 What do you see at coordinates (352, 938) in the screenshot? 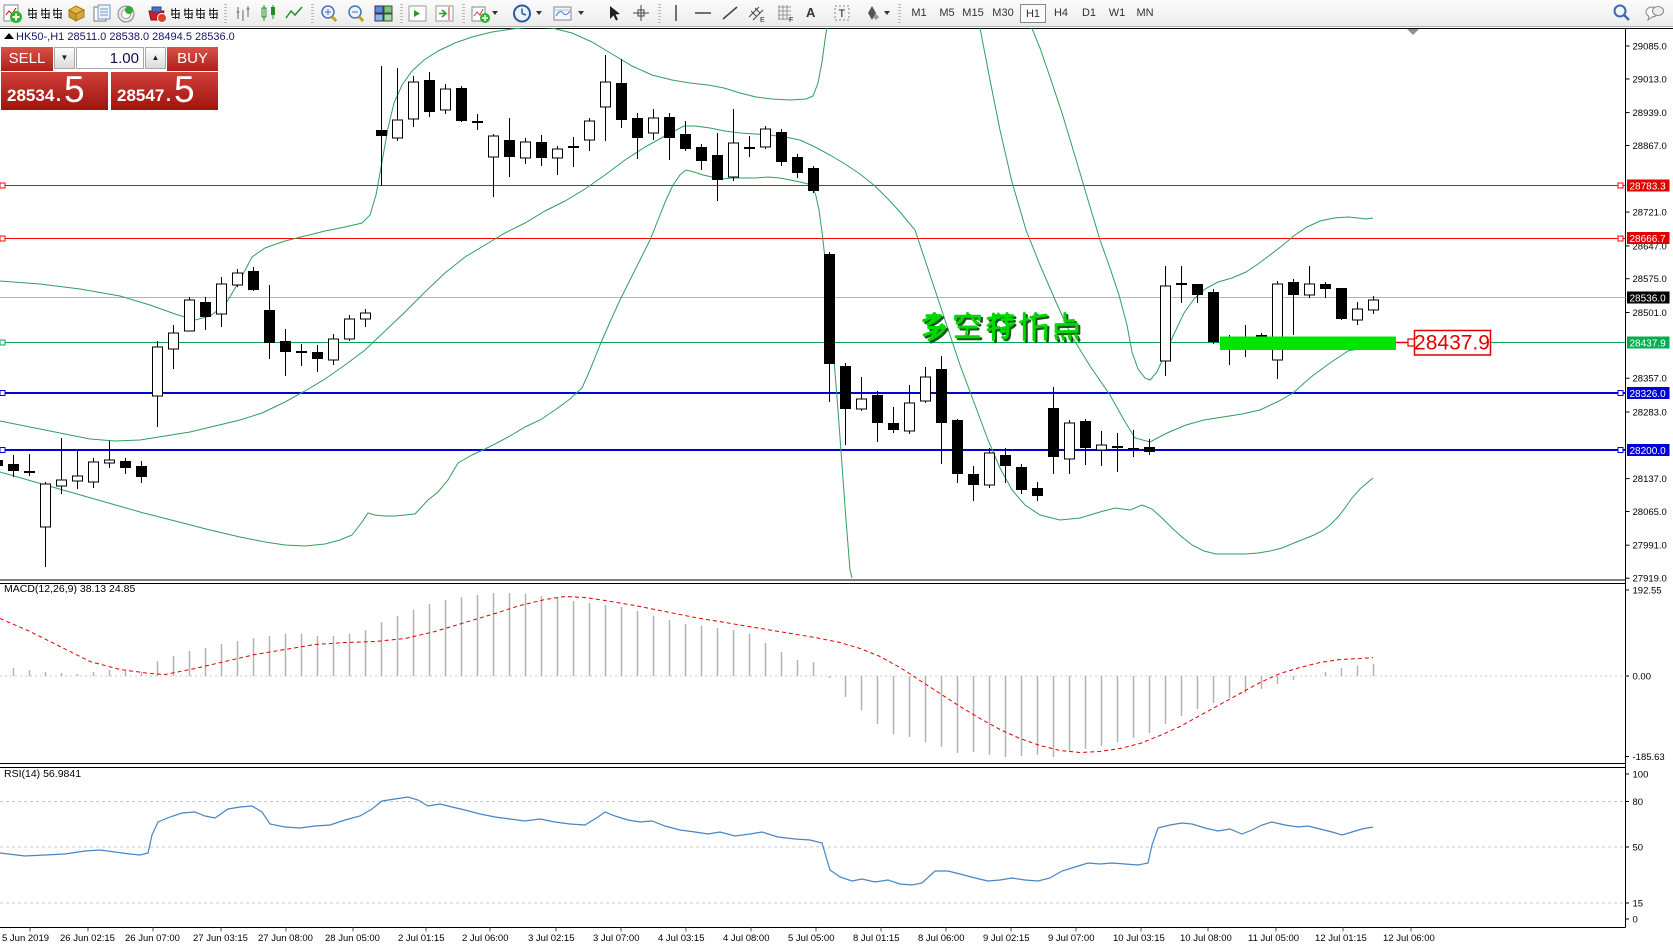
I see `svg-text: 28 Jun 05:00` at bounding box center [352, 938].